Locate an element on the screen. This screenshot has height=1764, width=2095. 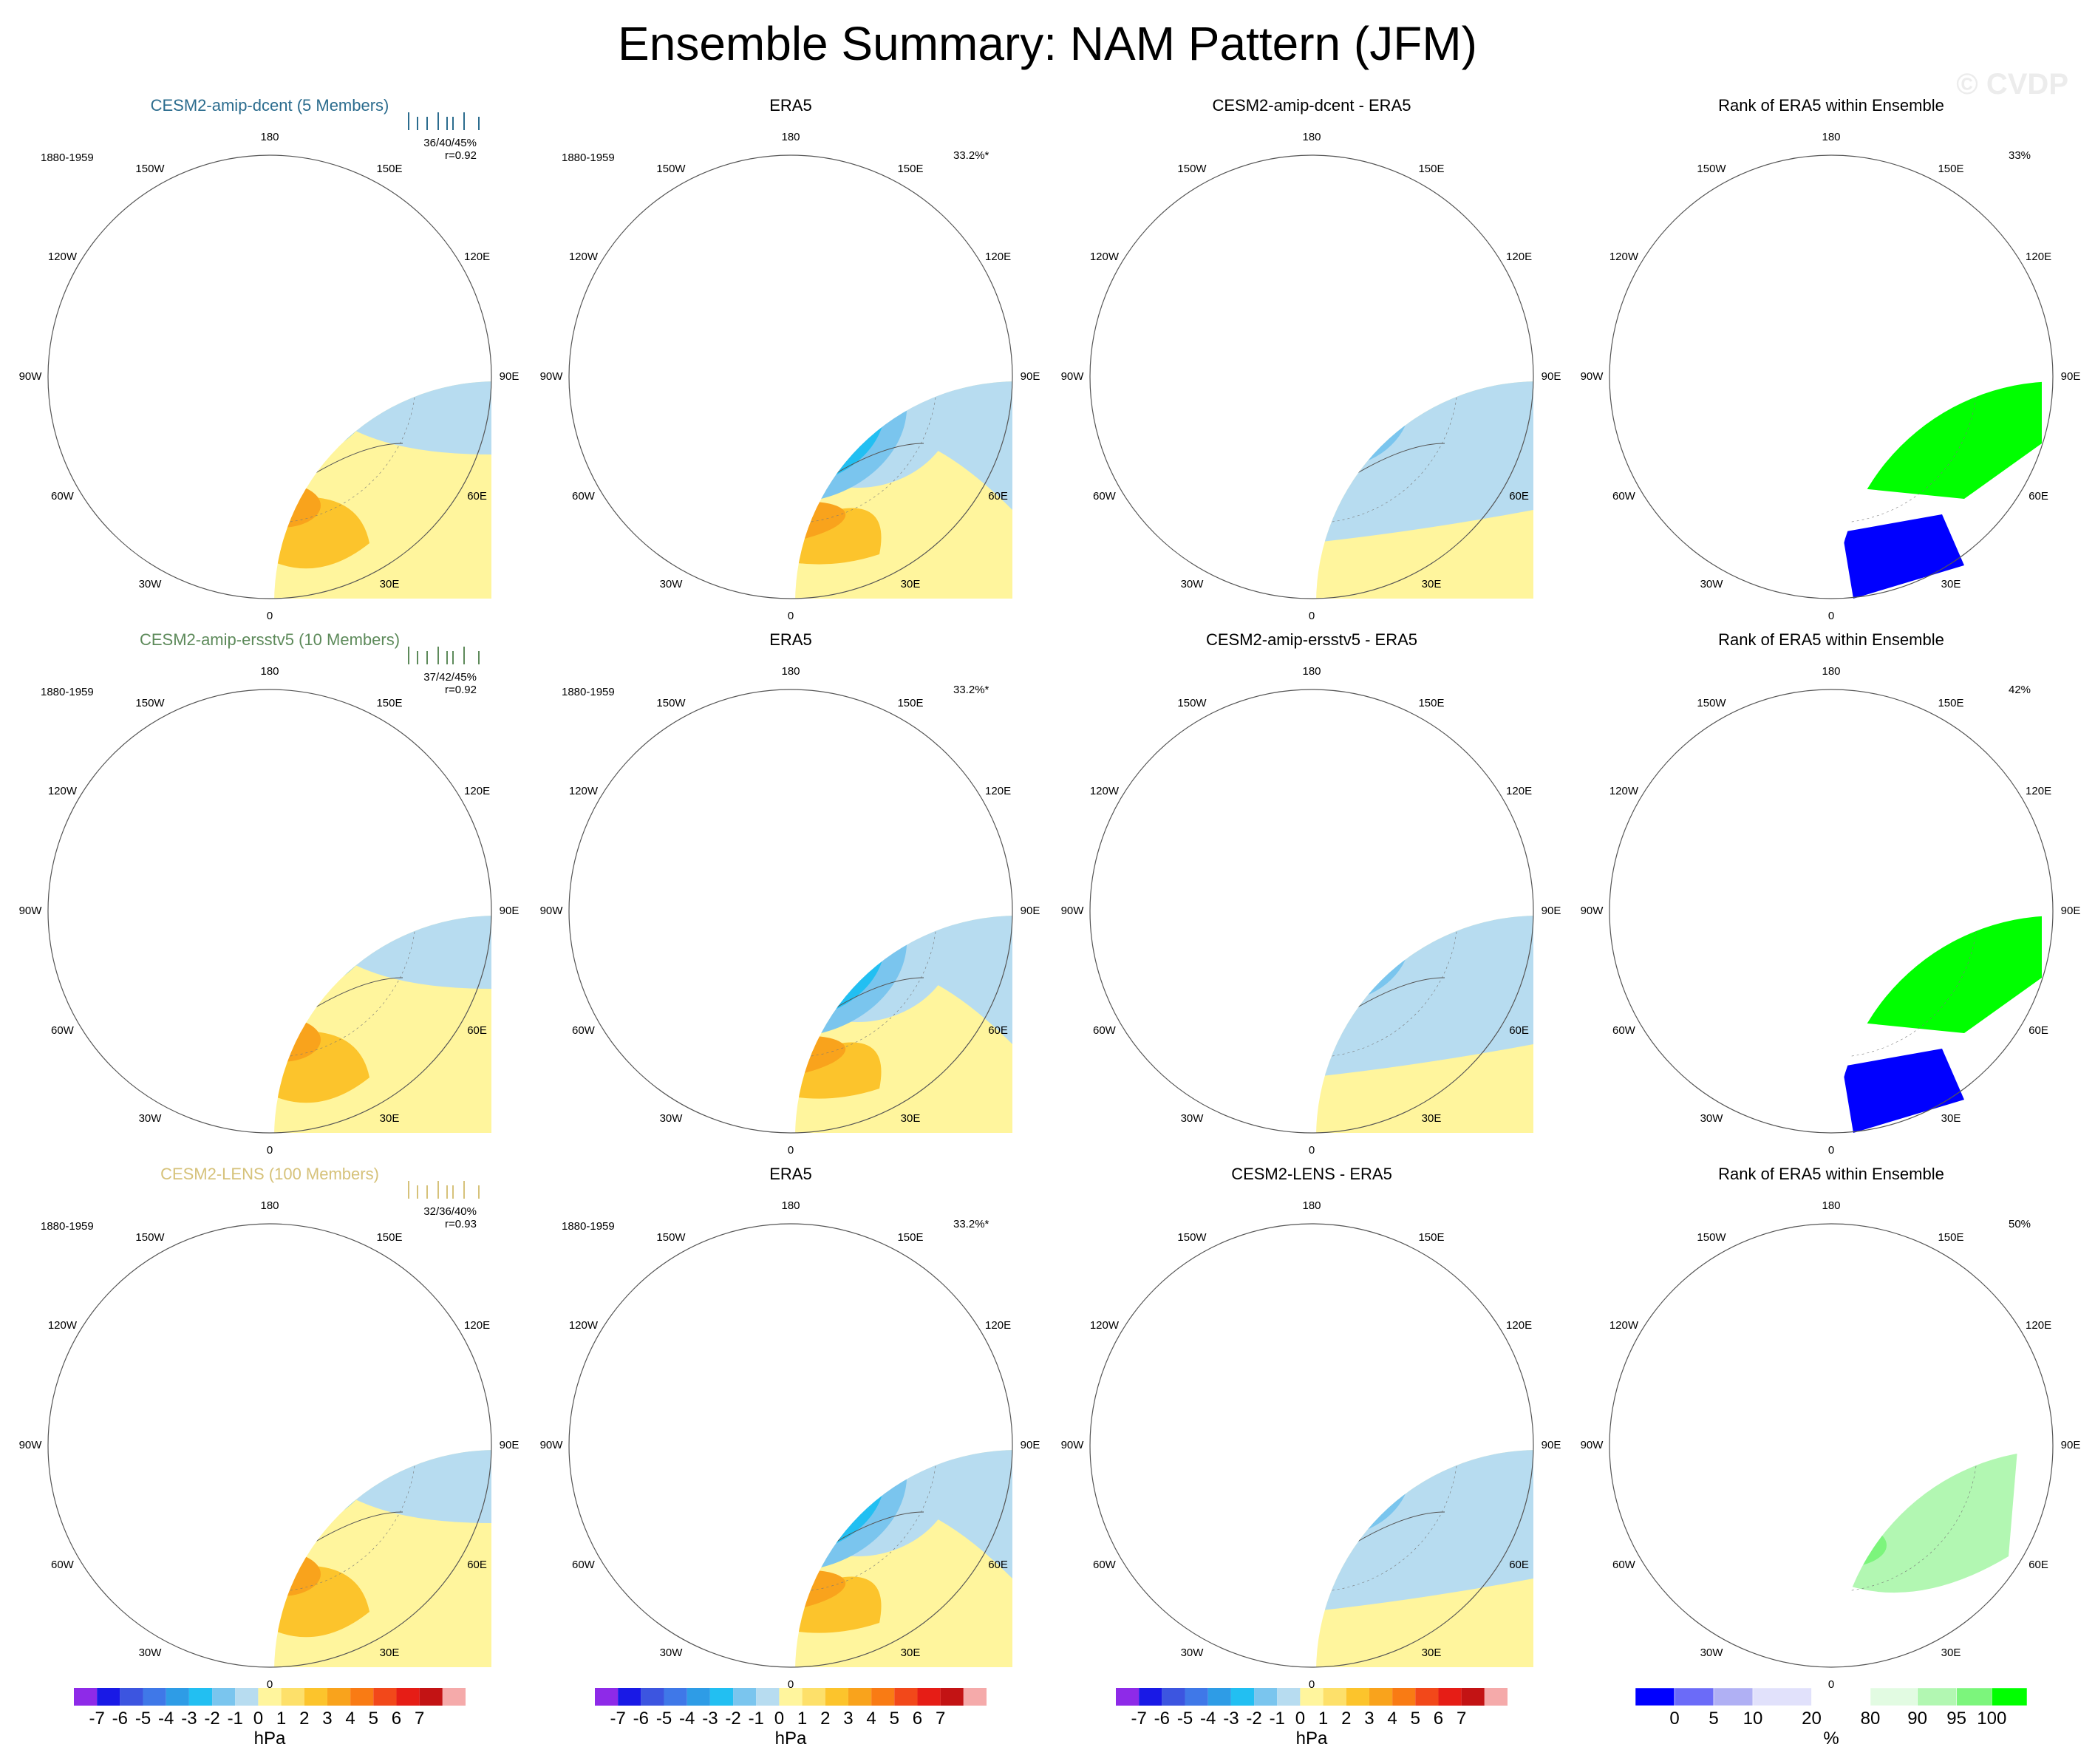
rank-pct: 50% is located at coordinates (2020, 1224).